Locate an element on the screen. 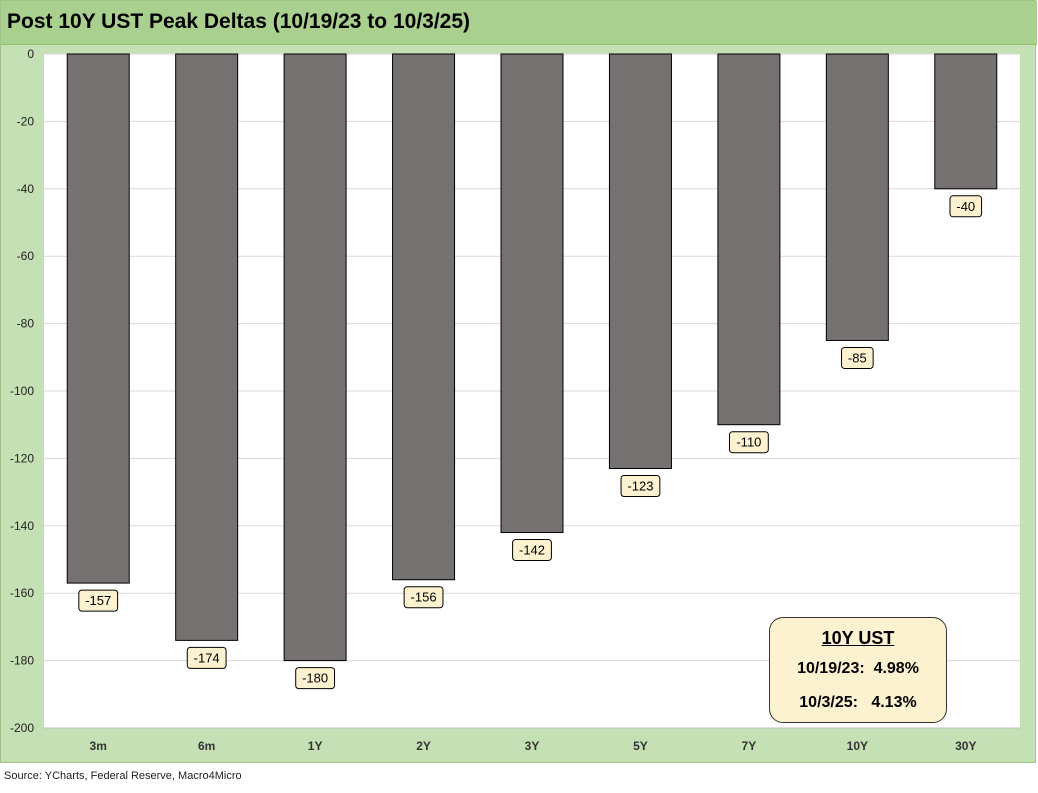 The width and height of the screenshot is (1038, 793). data-label: -156 is located at coordinates (424, 597).